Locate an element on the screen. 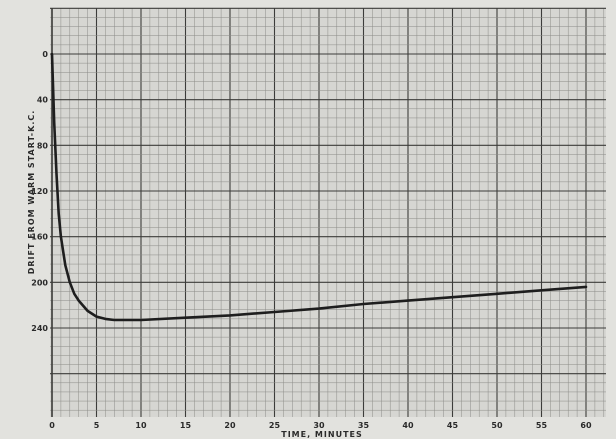 This screenshot has height=439, width=616. y-tick-label: 0 is located at coordinates (45, 54).